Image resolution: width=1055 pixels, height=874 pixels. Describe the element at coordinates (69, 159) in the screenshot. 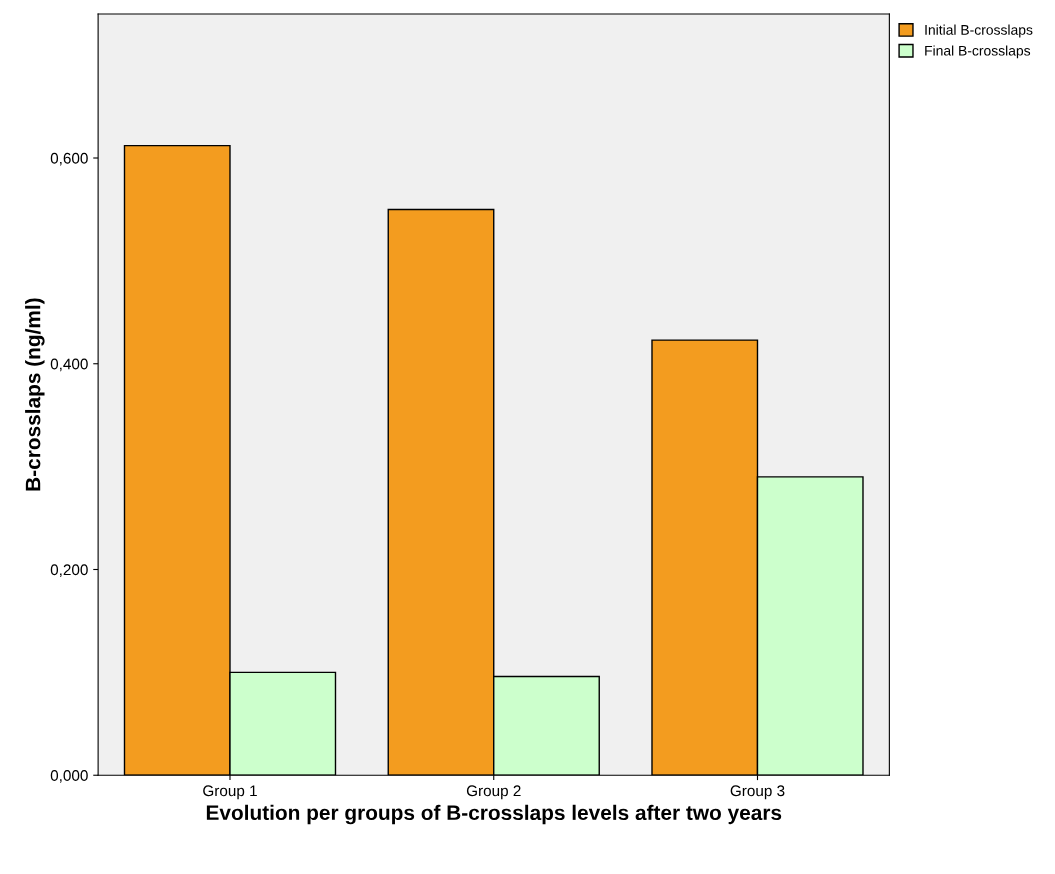

I see `y-tick-label: 0,600` at that location.